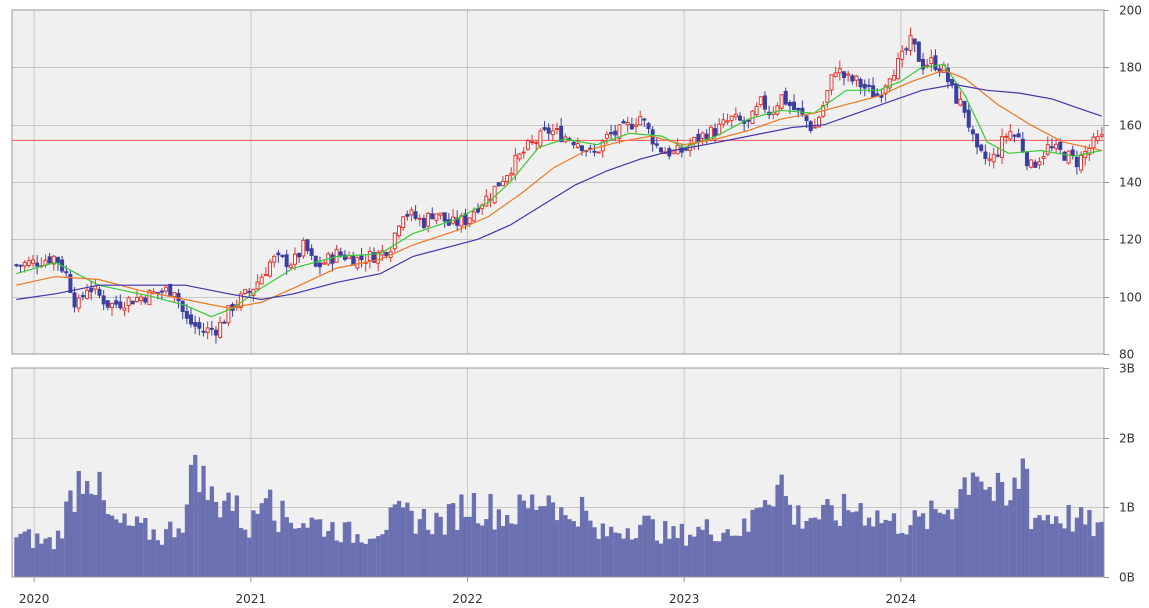 The height and width of the screenshot is (608, 1149). Describe the element at coordinates (1127, 508) in the screenshot. I see `volume-tick-label: 1B` at that location.